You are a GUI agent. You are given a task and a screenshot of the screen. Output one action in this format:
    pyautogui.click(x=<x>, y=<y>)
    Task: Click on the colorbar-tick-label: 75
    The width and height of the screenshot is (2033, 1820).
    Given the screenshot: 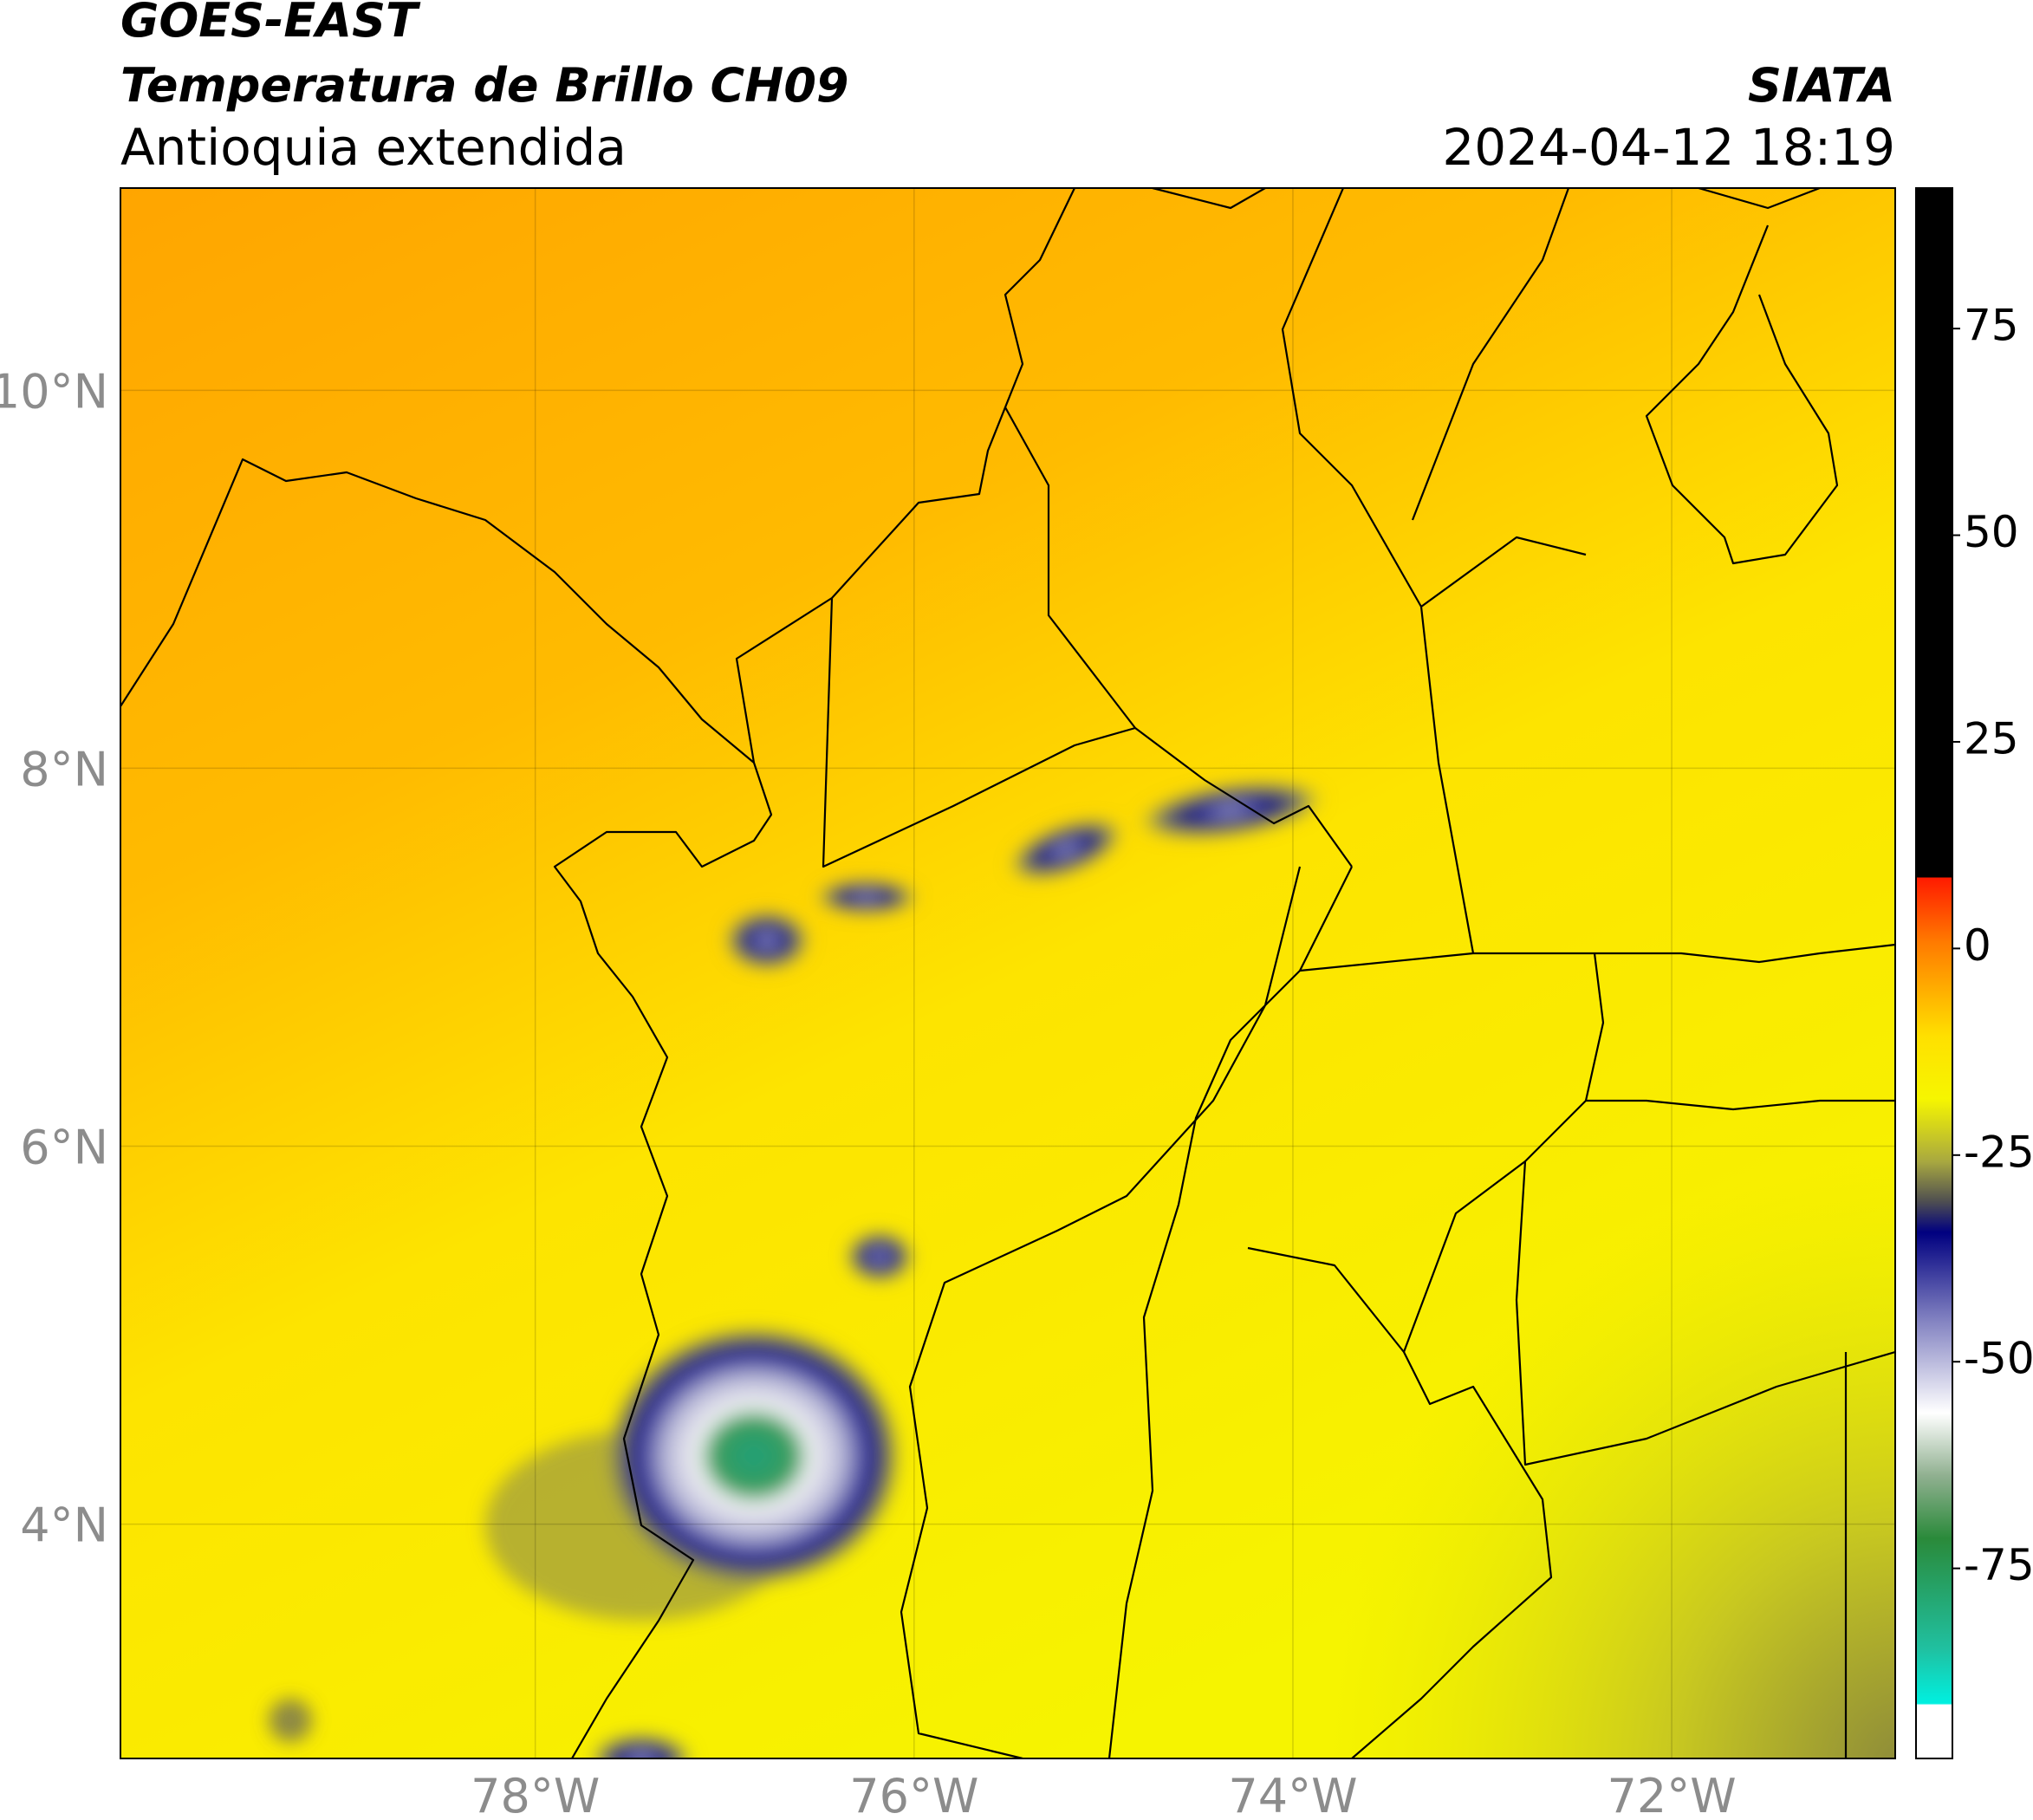 What is the action you would take?
    pyautogui.click(x=1991, y=326)
    